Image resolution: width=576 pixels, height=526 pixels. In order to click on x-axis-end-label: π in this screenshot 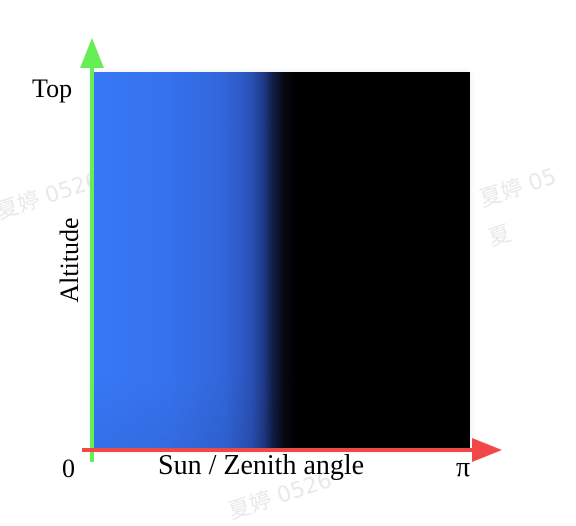, I will do `click(463, 467)`.